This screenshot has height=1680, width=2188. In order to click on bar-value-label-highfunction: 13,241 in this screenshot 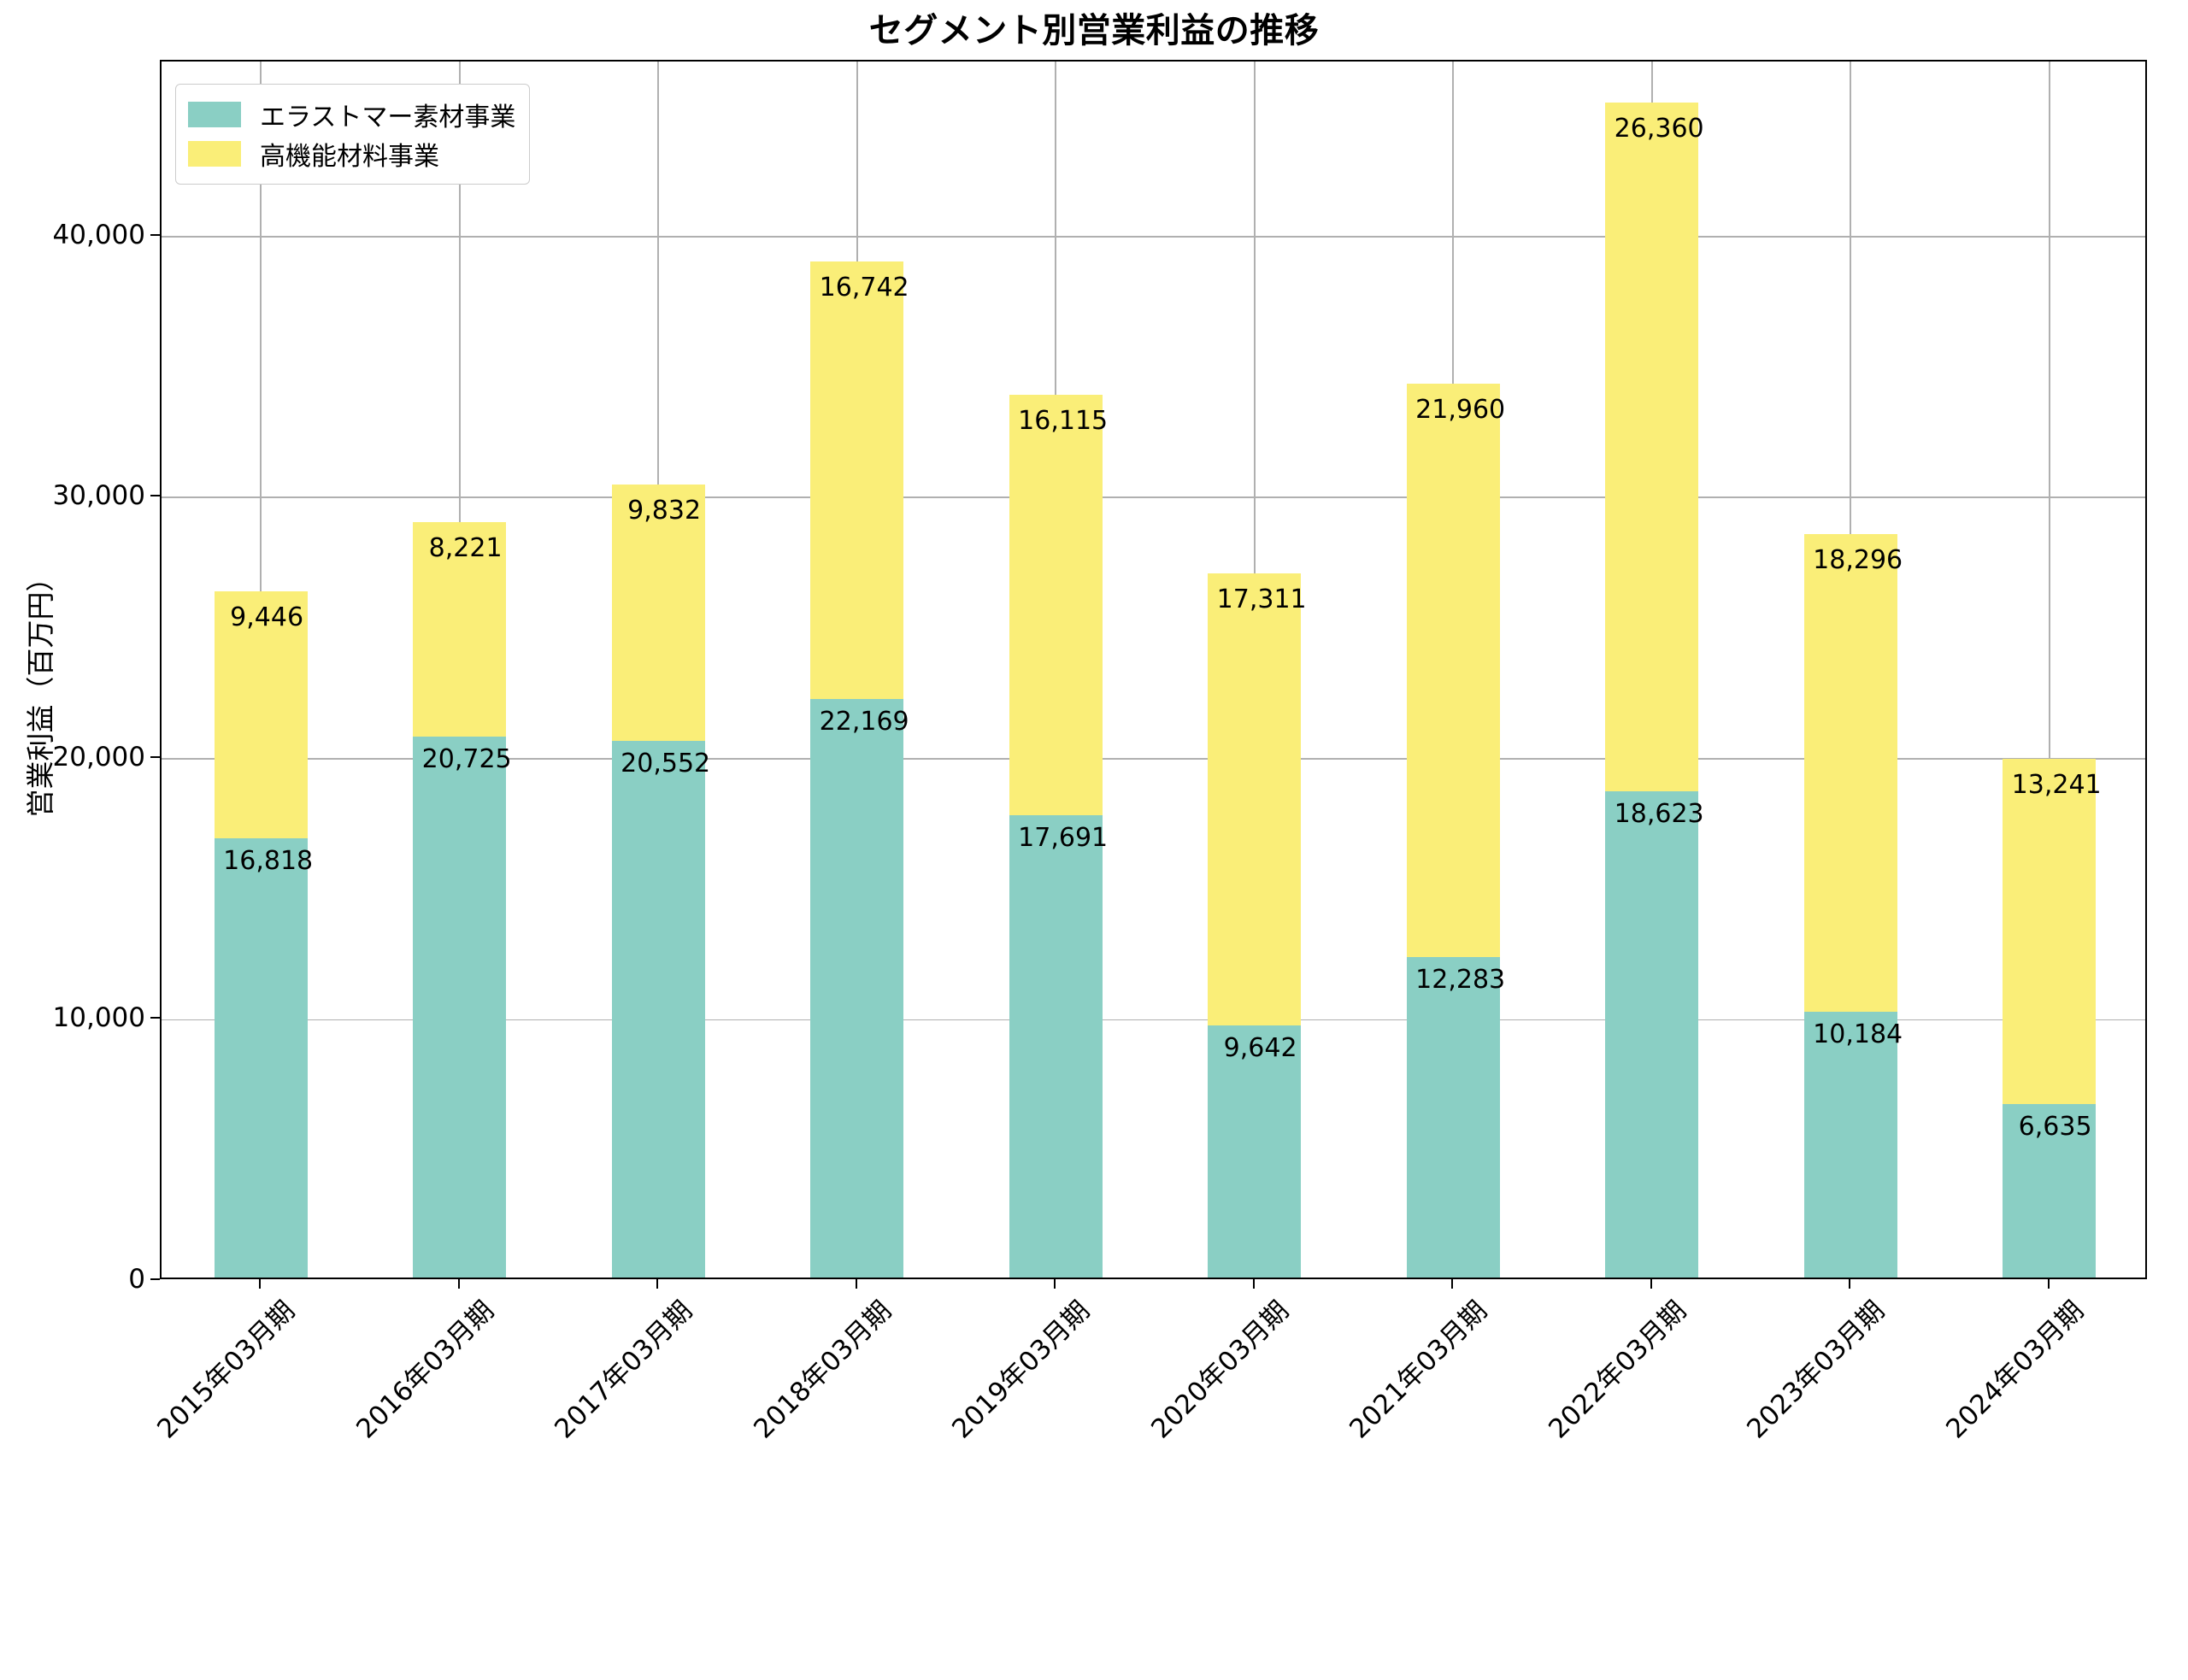, I will do `click(2056, 784)`.